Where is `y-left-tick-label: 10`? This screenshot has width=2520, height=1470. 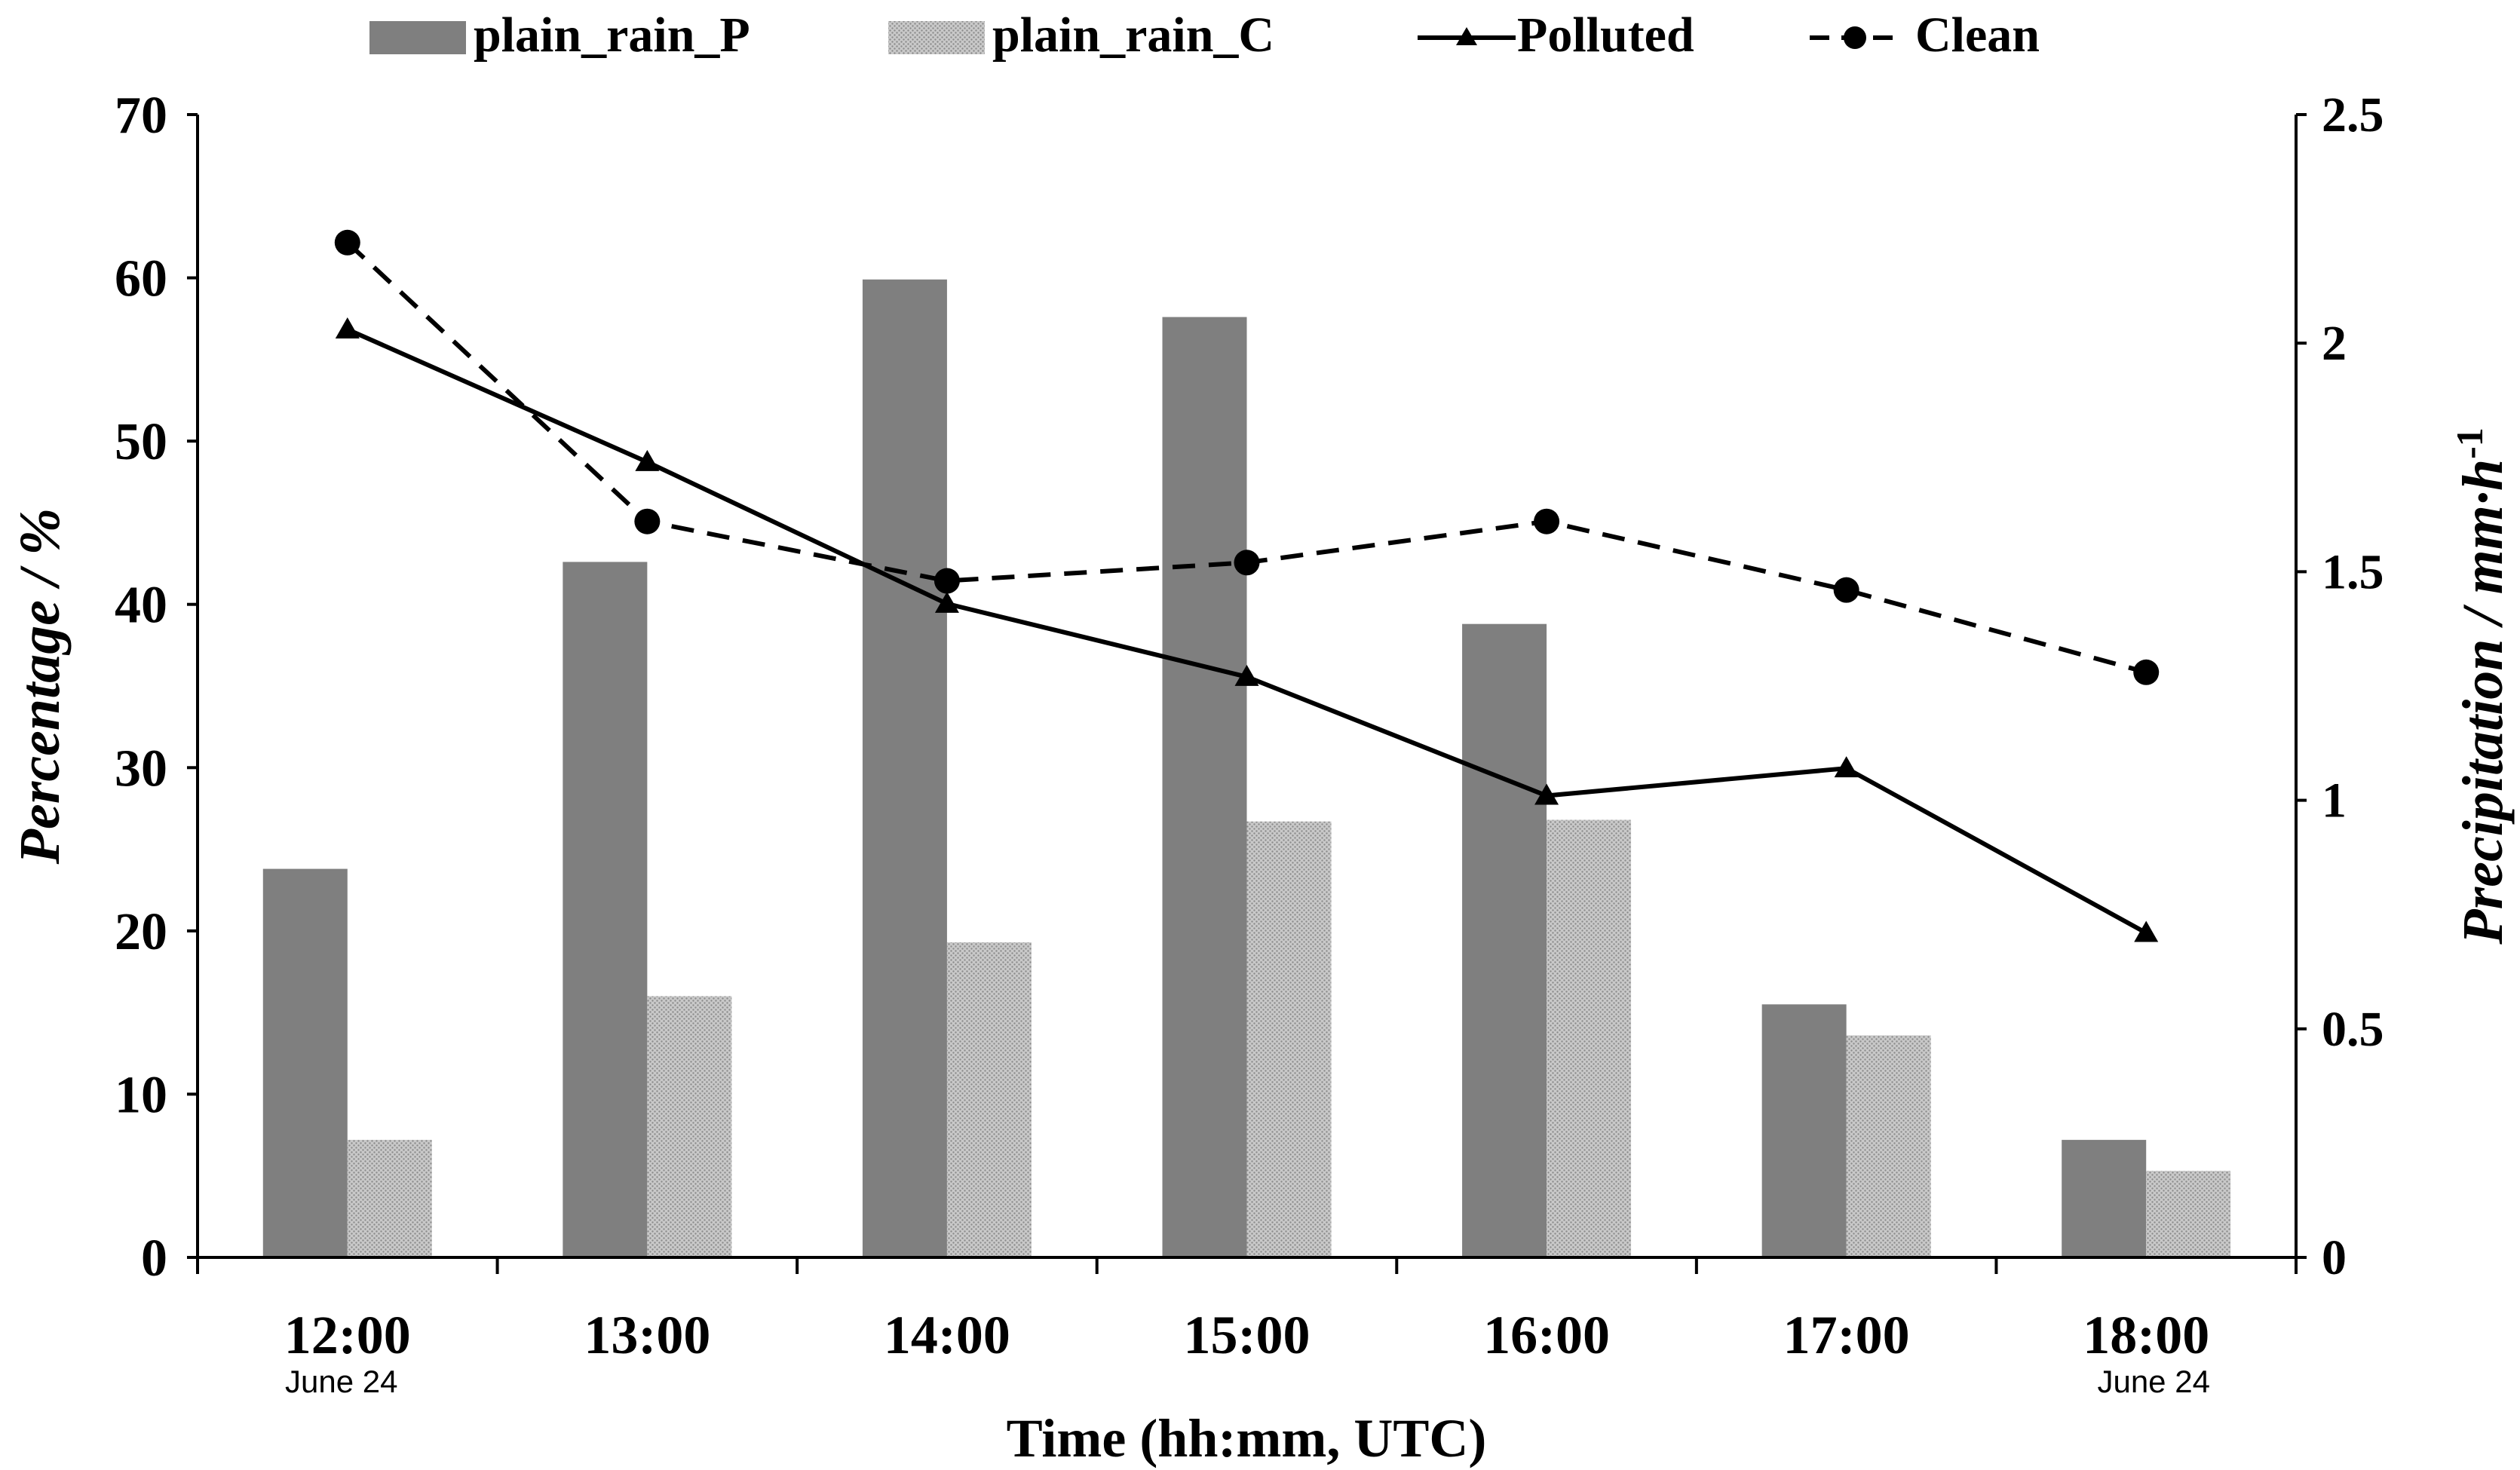 y-left-tick-label: 10 is located at coordinates (141, 1095).